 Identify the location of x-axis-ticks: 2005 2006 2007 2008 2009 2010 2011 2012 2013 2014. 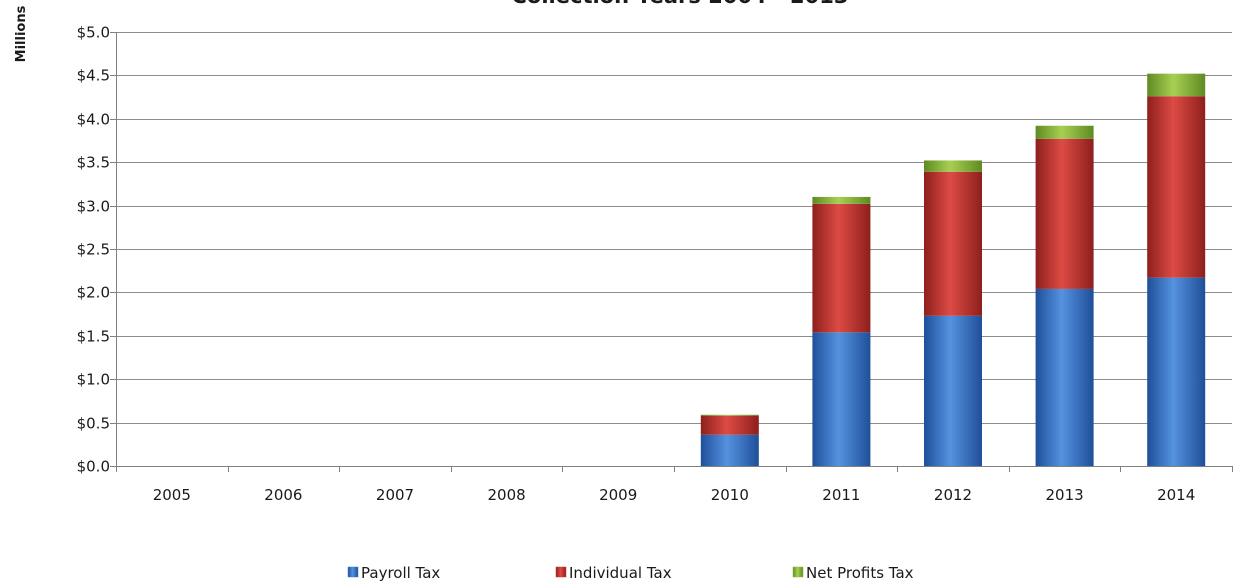
(674, 485).